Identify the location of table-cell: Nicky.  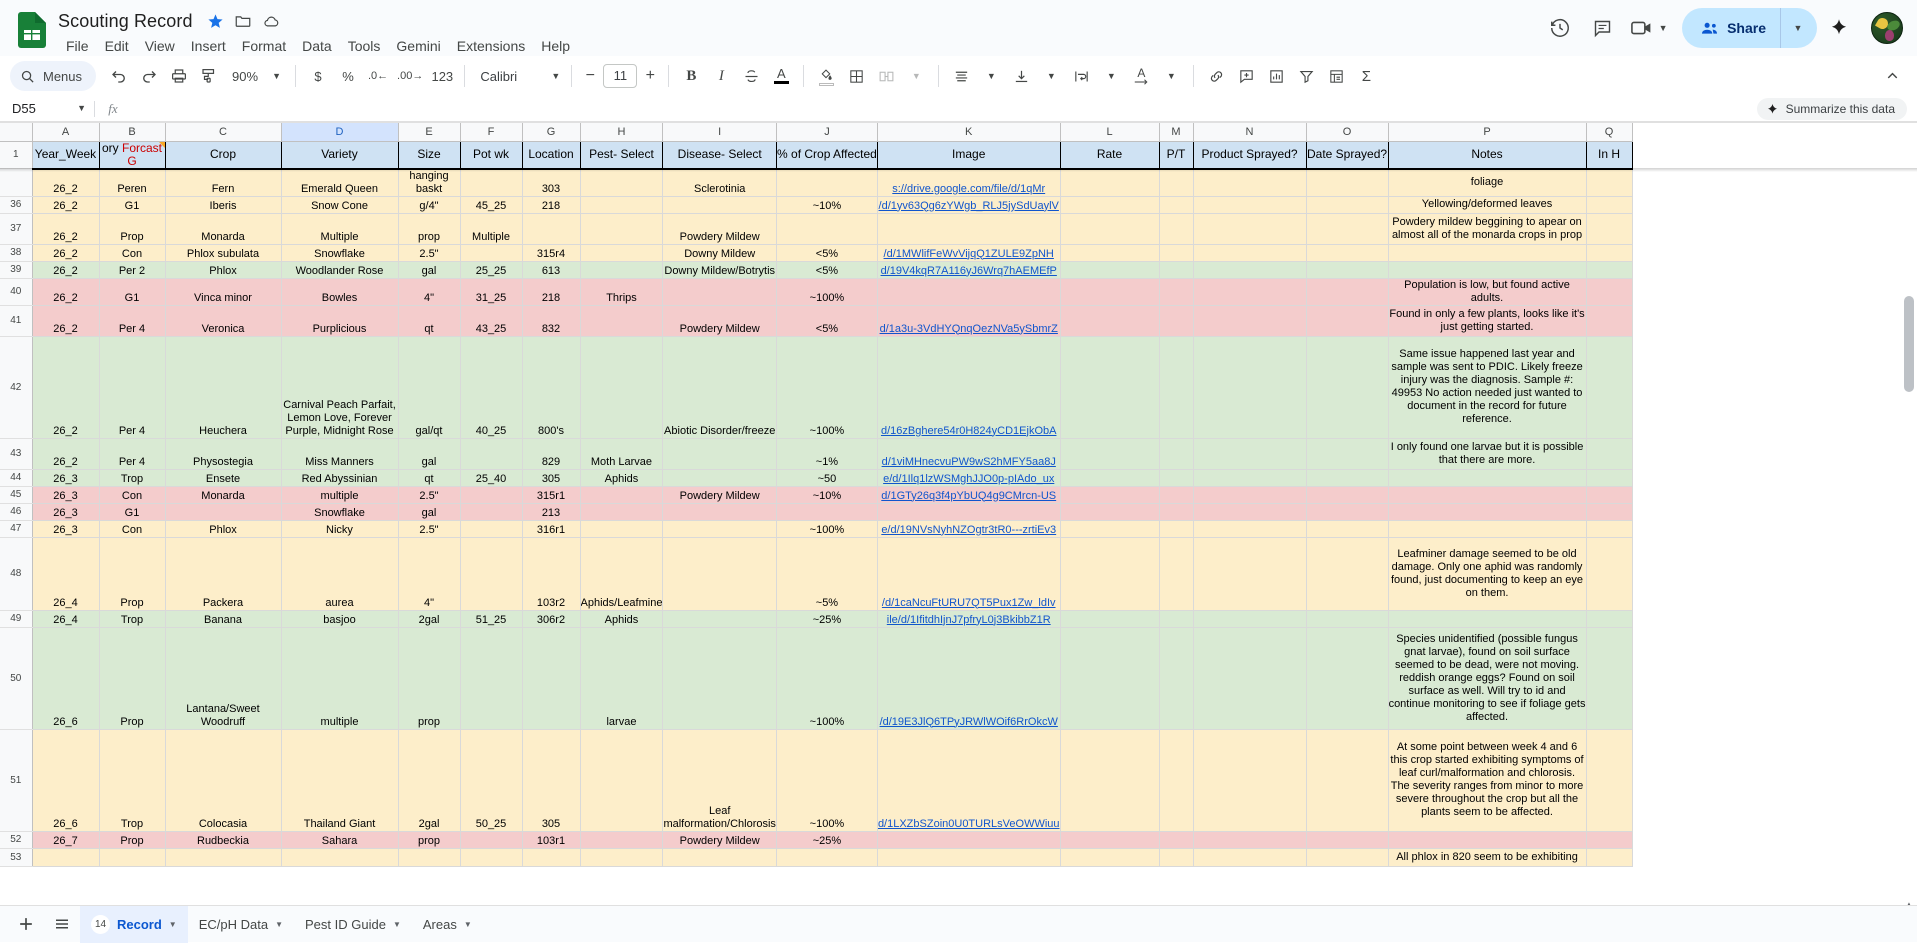
(339, 528).